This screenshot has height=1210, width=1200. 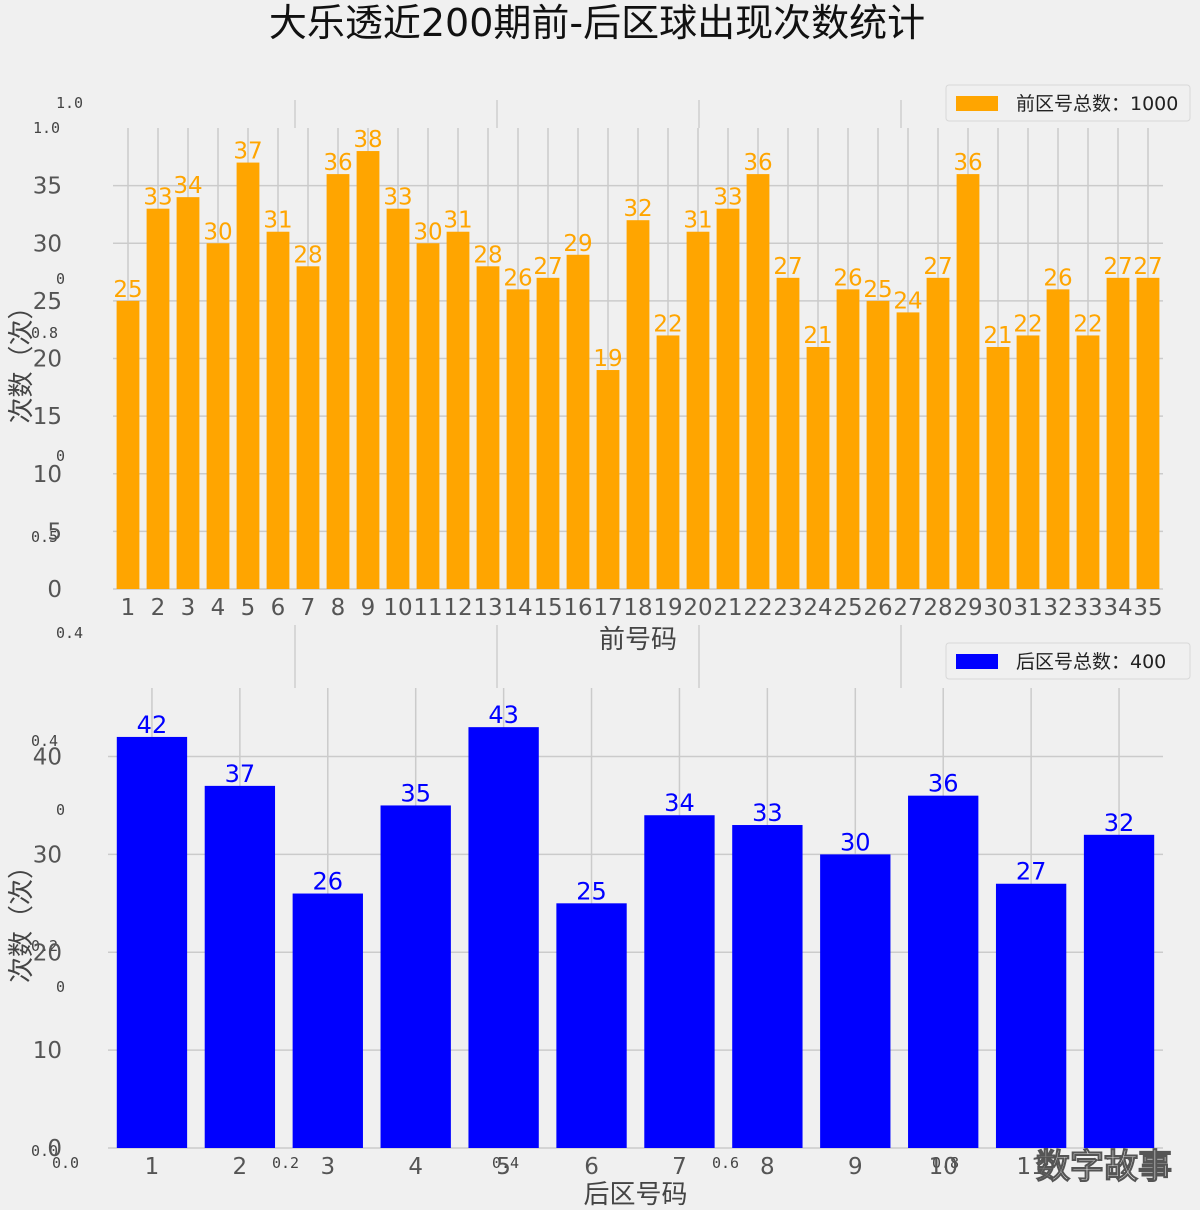 I want to click on data-label: 19, so click(x=607, y=359).